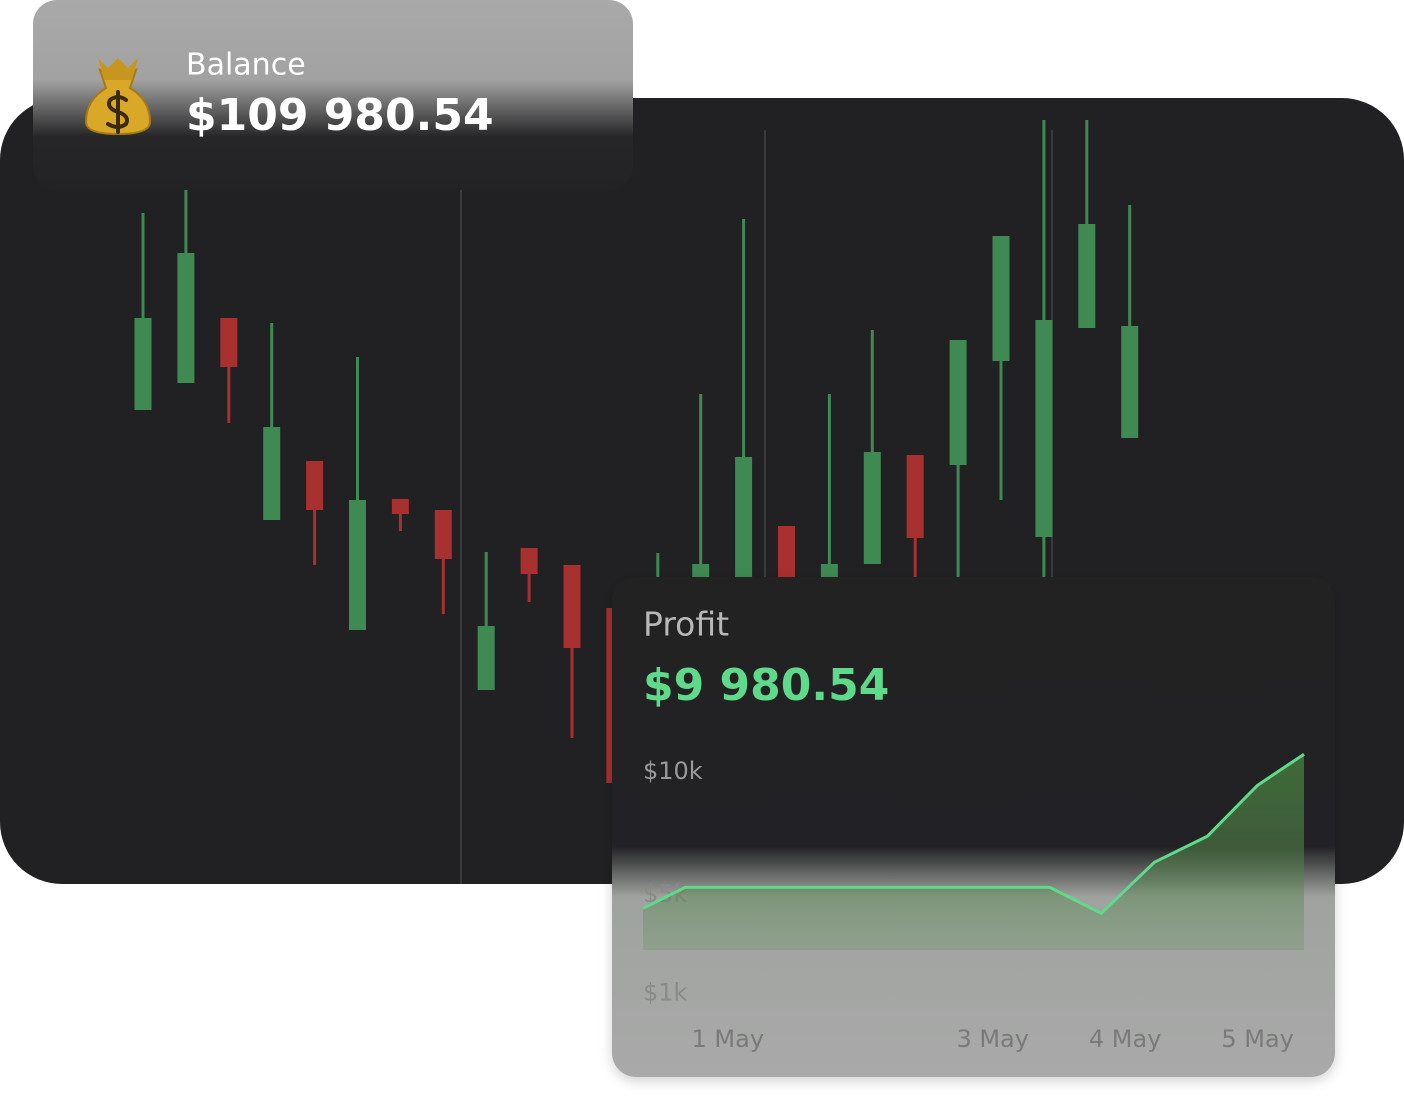 The width and height of the screenshot is (1404, 1096). What do you see at coordinates (340, 115) in the screenshot?
I see `balance-amount: $109 980.54` at bounding box center [340, 115].